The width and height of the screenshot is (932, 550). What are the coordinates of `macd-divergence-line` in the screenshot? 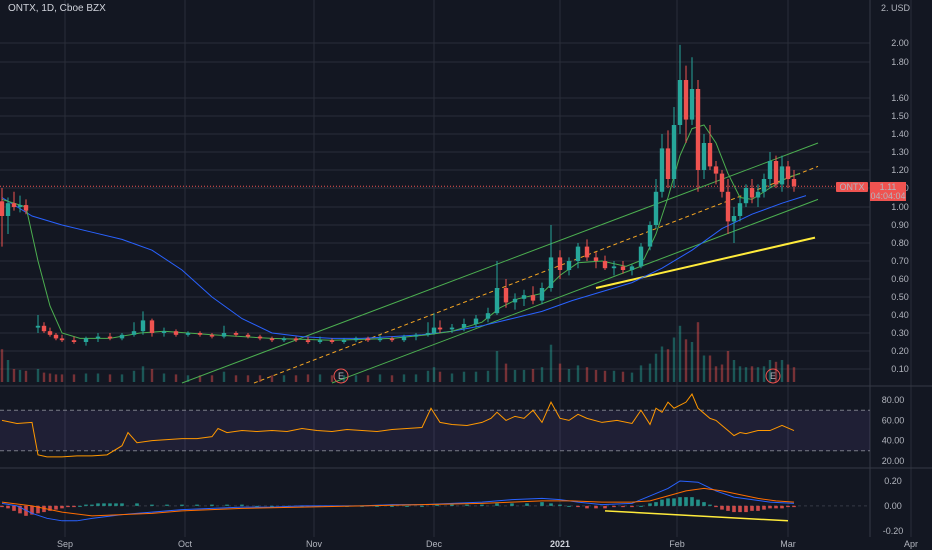 It's located at (696, 516).